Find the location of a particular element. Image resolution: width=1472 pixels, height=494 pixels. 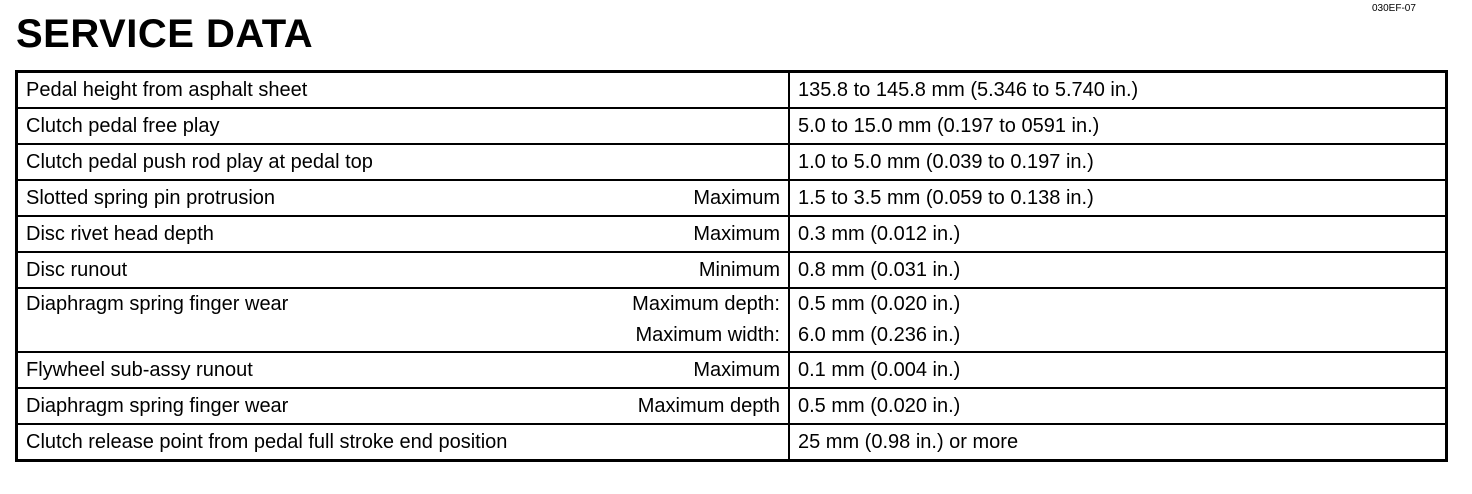

spec-value: 6.0 mm (0.236 in.) is located at coordinates (879, 335).